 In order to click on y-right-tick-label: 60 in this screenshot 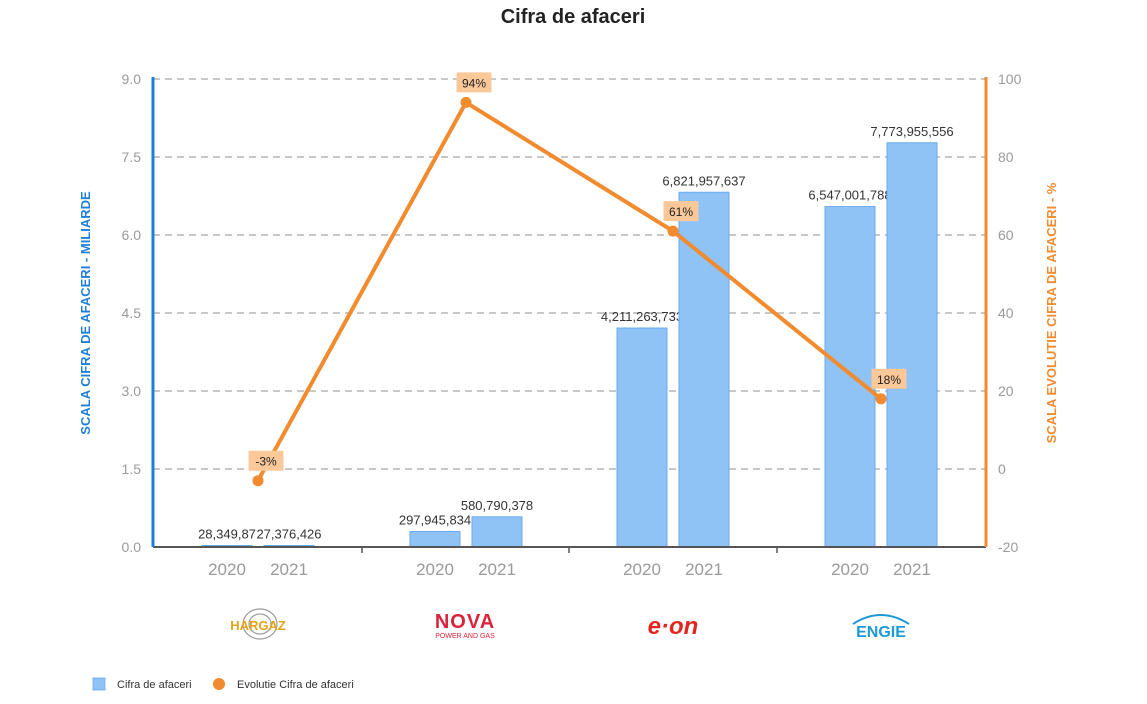, I will do `click(1006, 235)`.